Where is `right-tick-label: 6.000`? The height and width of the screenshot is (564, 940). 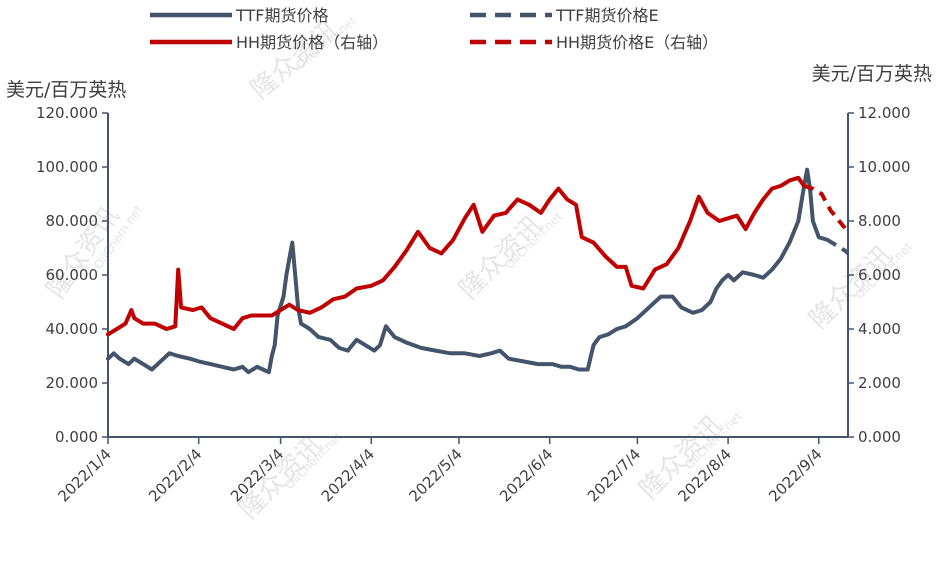
right-tick-label: 6.000 is located at coordinates (879, 275).